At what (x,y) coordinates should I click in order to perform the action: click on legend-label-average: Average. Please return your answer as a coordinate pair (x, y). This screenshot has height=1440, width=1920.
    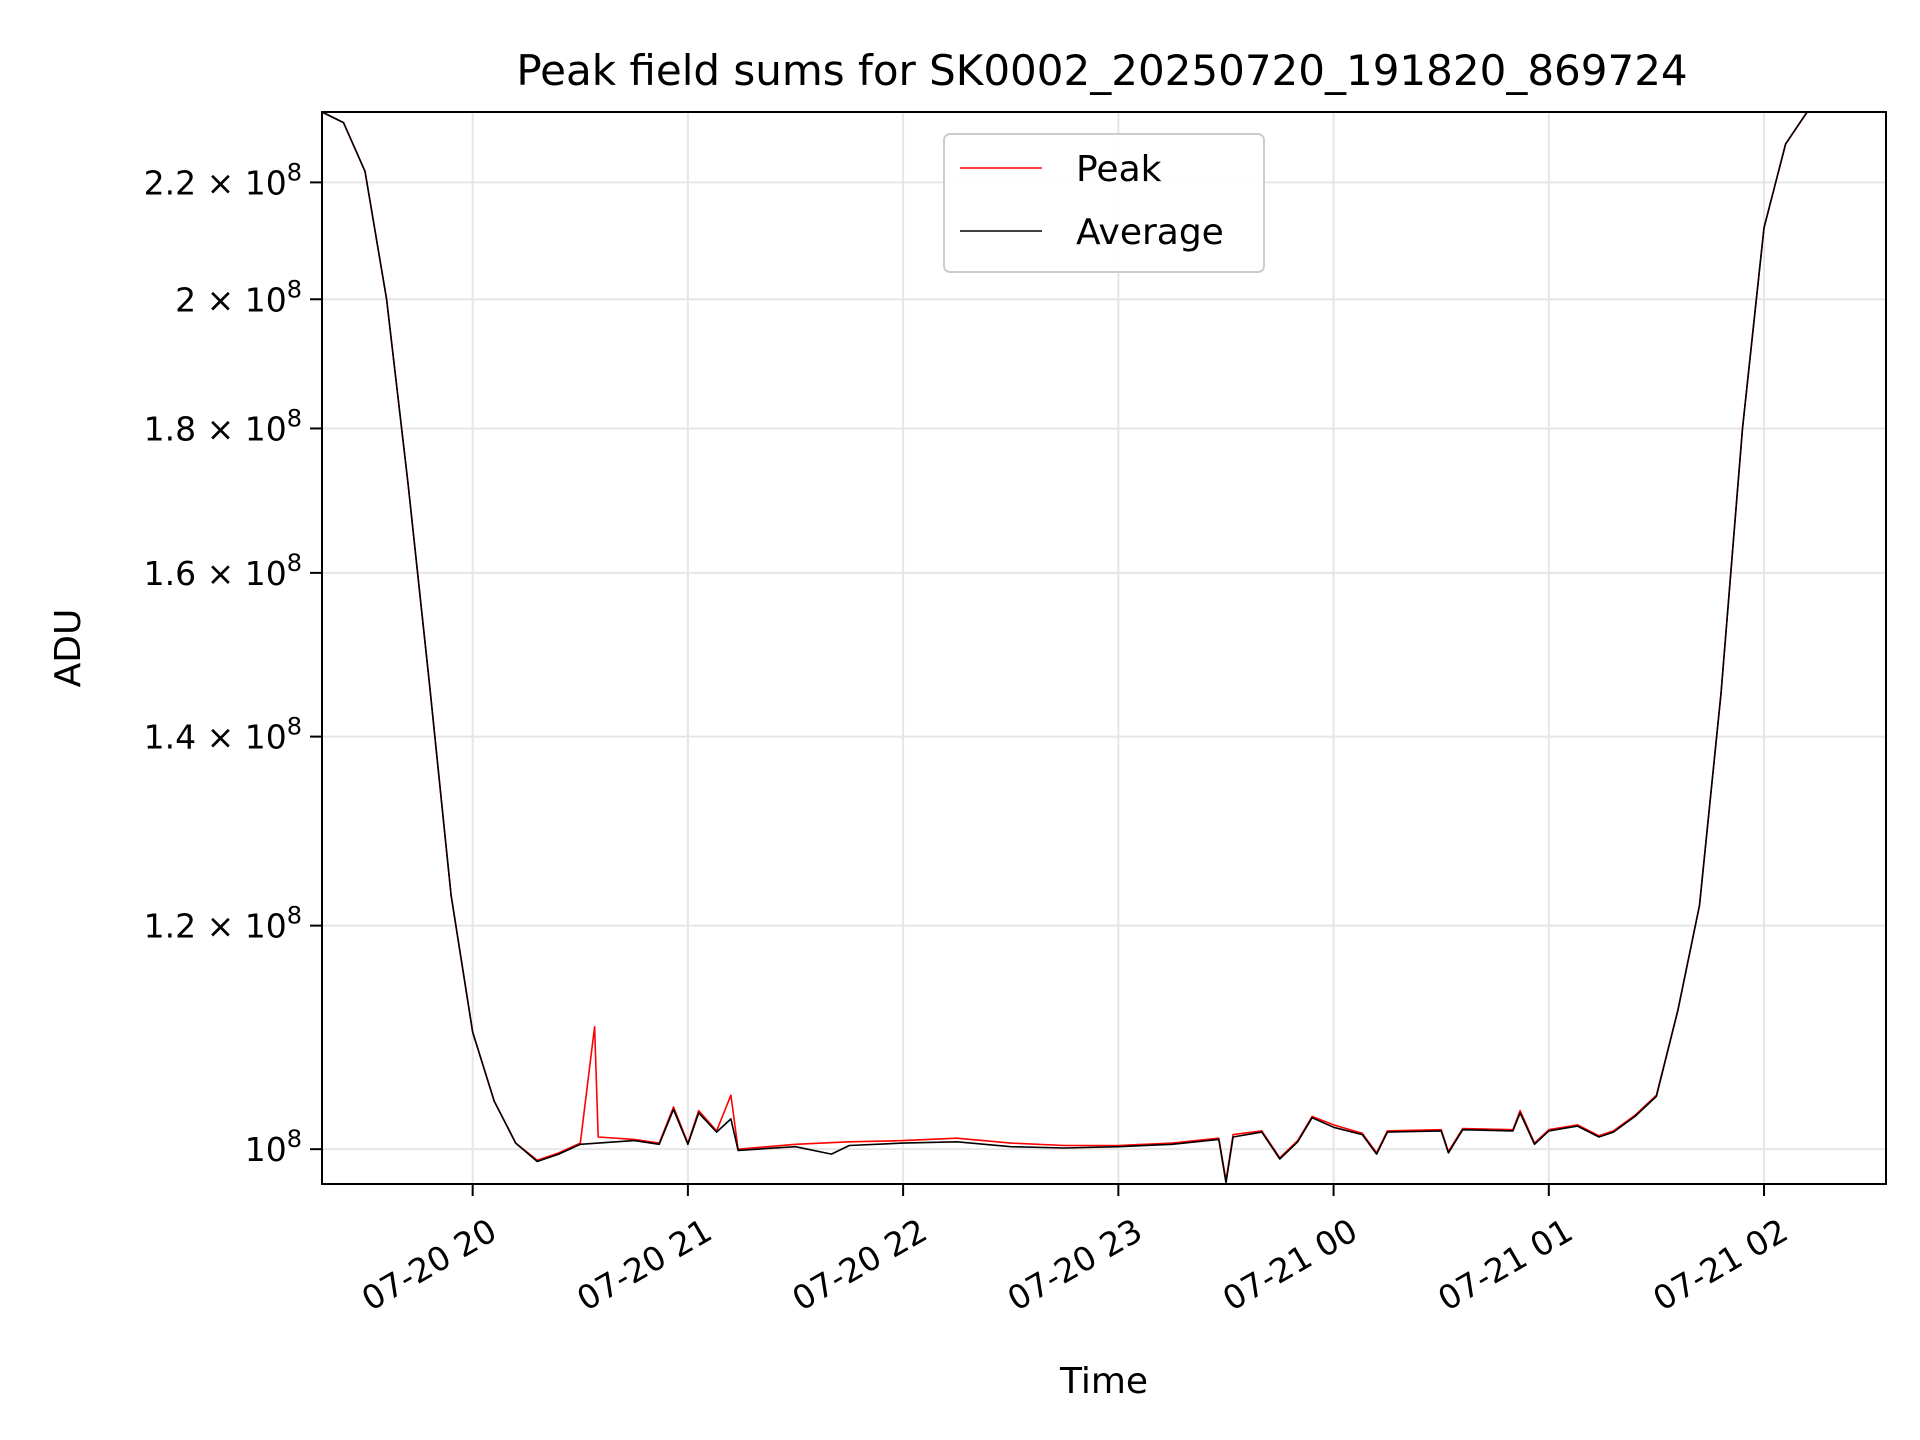
    Looking at the image, I should click on (1150, 232).